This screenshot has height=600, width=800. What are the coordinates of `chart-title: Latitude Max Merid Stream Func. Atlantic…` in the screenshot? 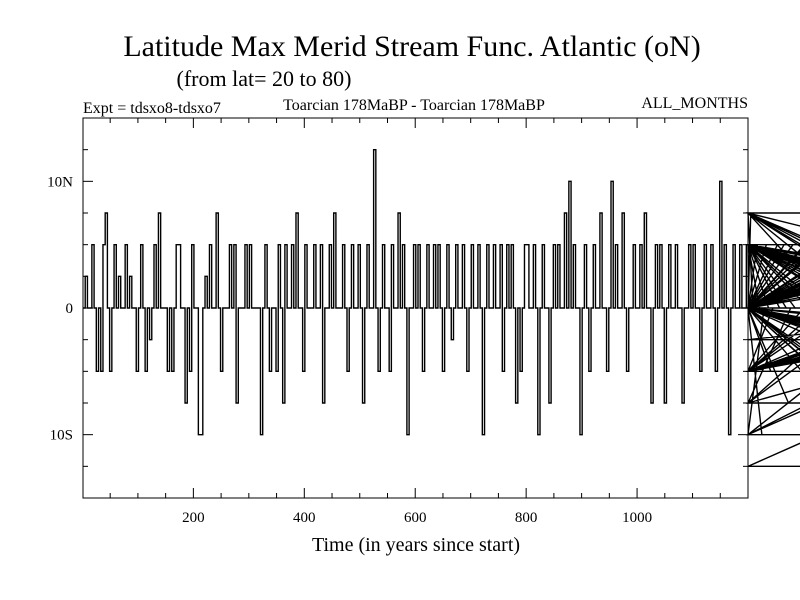 It's located at (411, 46).